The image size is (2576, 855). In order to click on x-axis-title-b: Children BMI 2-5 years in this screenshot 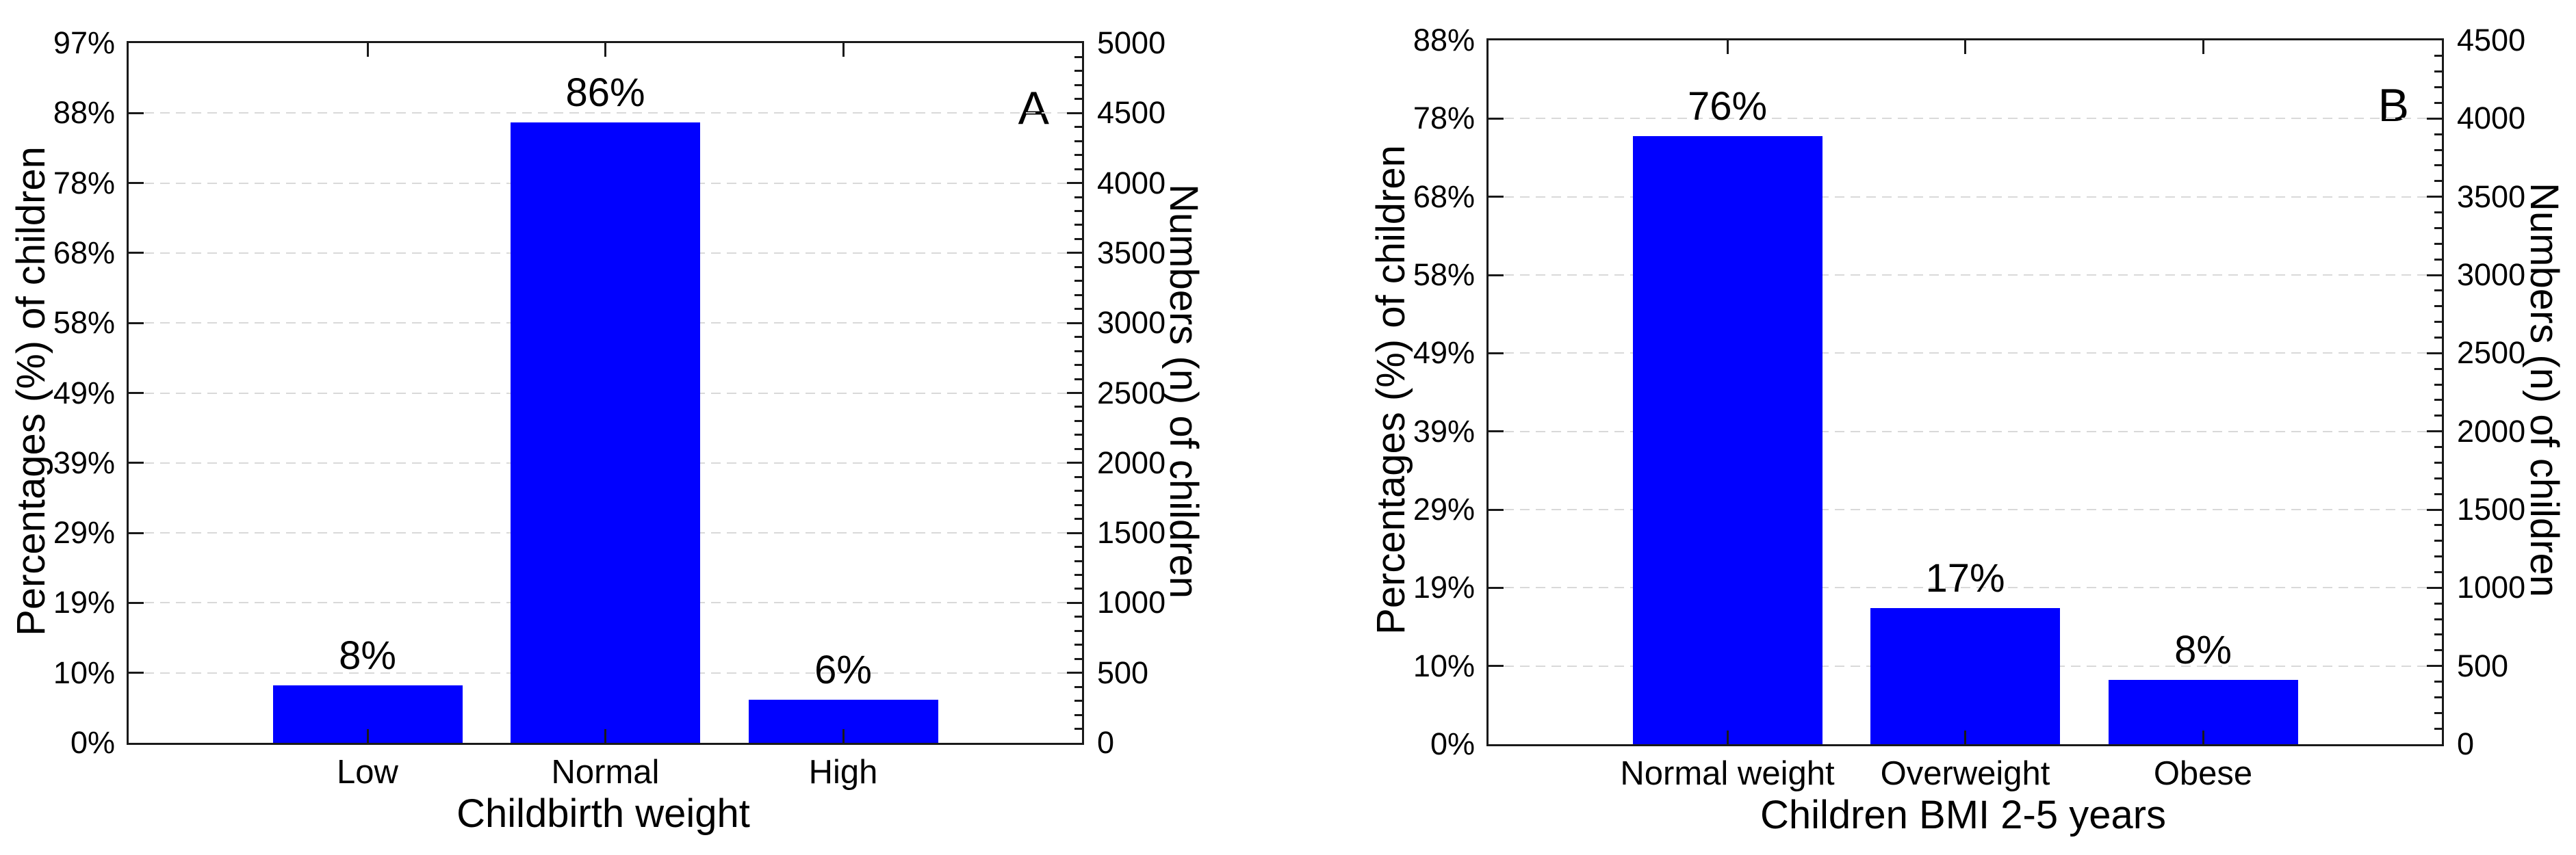, I will do `click(1963, 815)`.